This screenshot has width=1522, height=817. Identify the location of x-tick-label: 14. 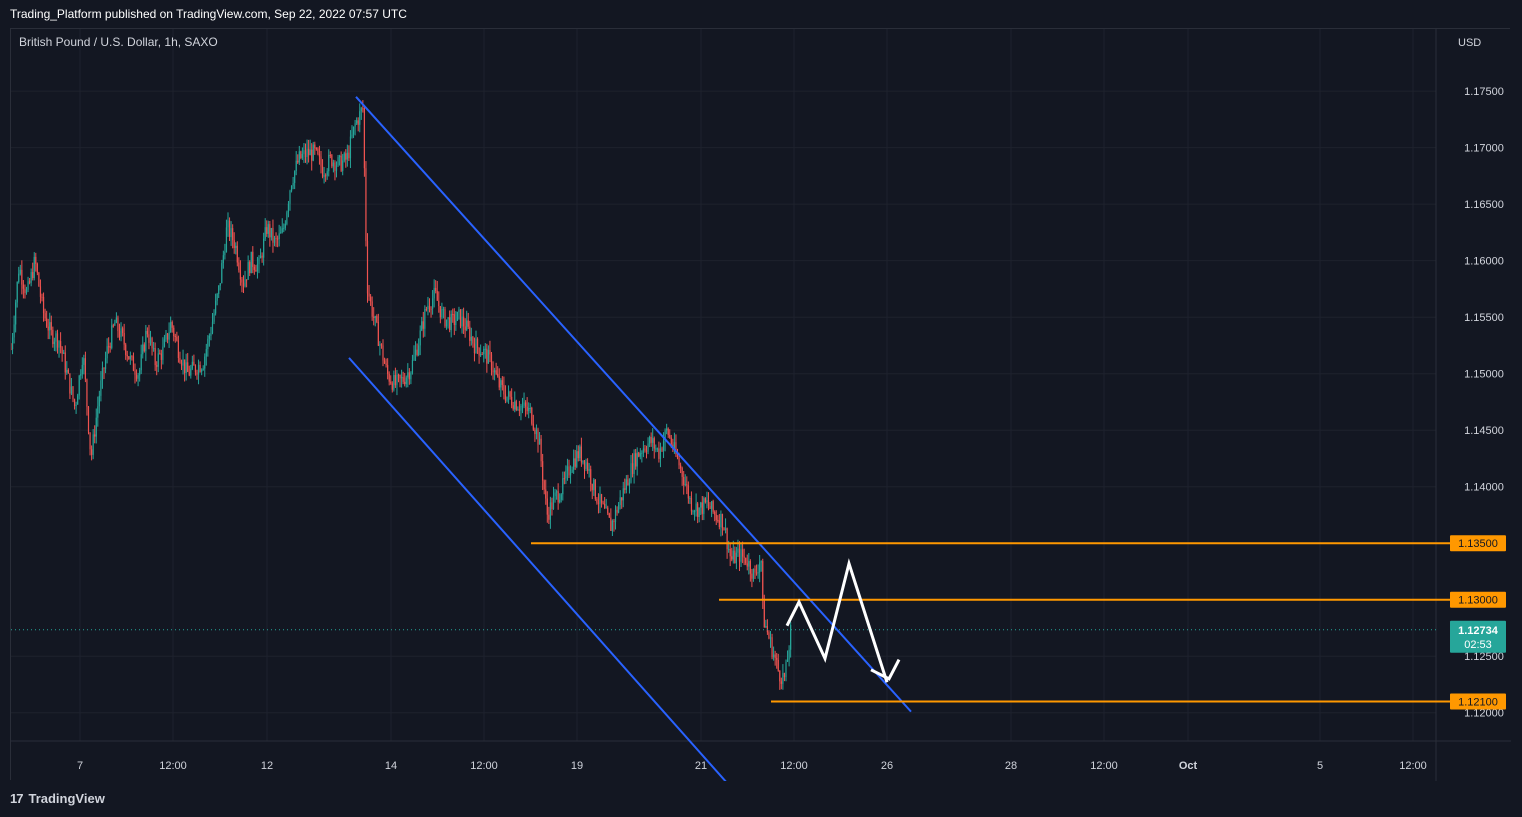
(391, 766).